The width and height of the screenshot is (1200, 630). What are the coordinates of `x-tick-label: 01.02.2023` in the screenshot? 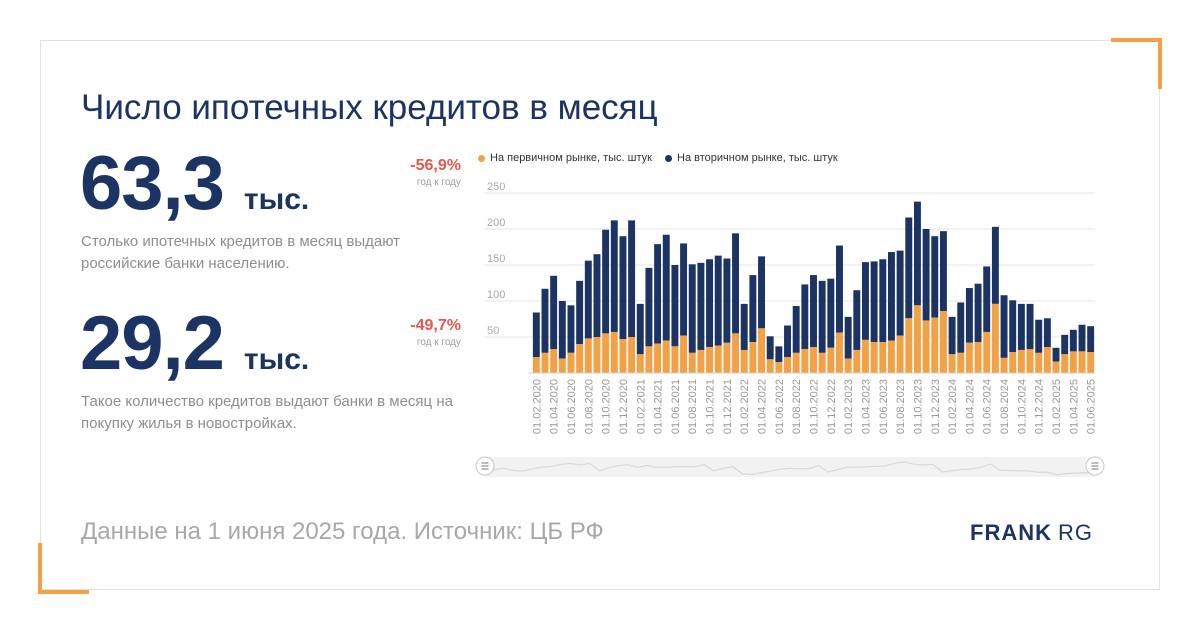 It's located at (849, 406).